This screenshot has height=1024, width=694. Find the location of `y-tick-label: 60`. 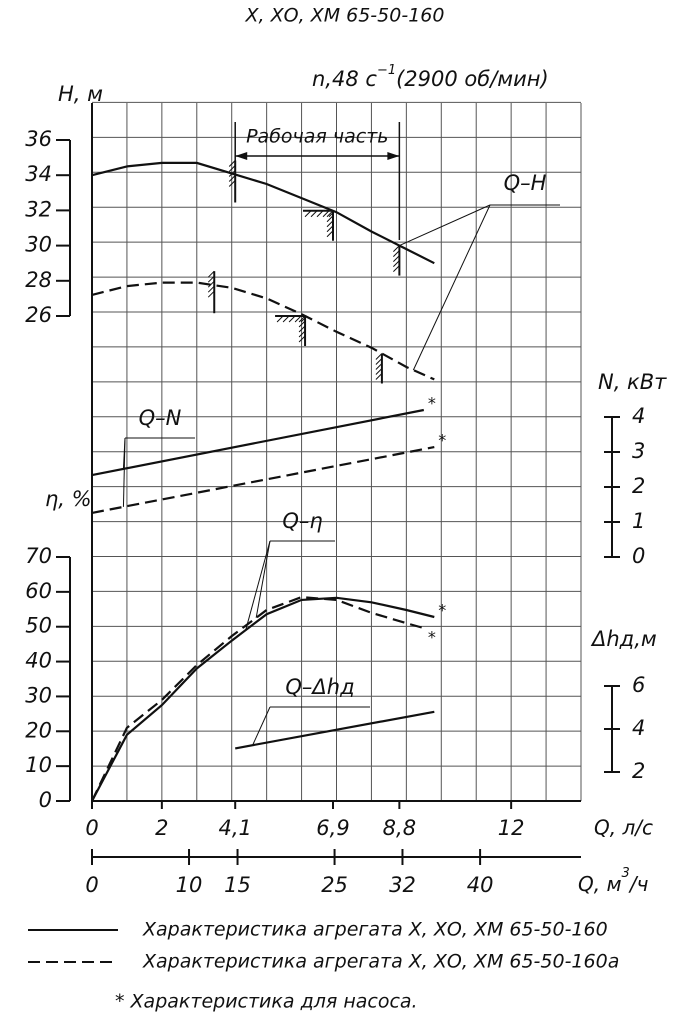

y-tick-label: 60 is located at coordinates (38, 591).